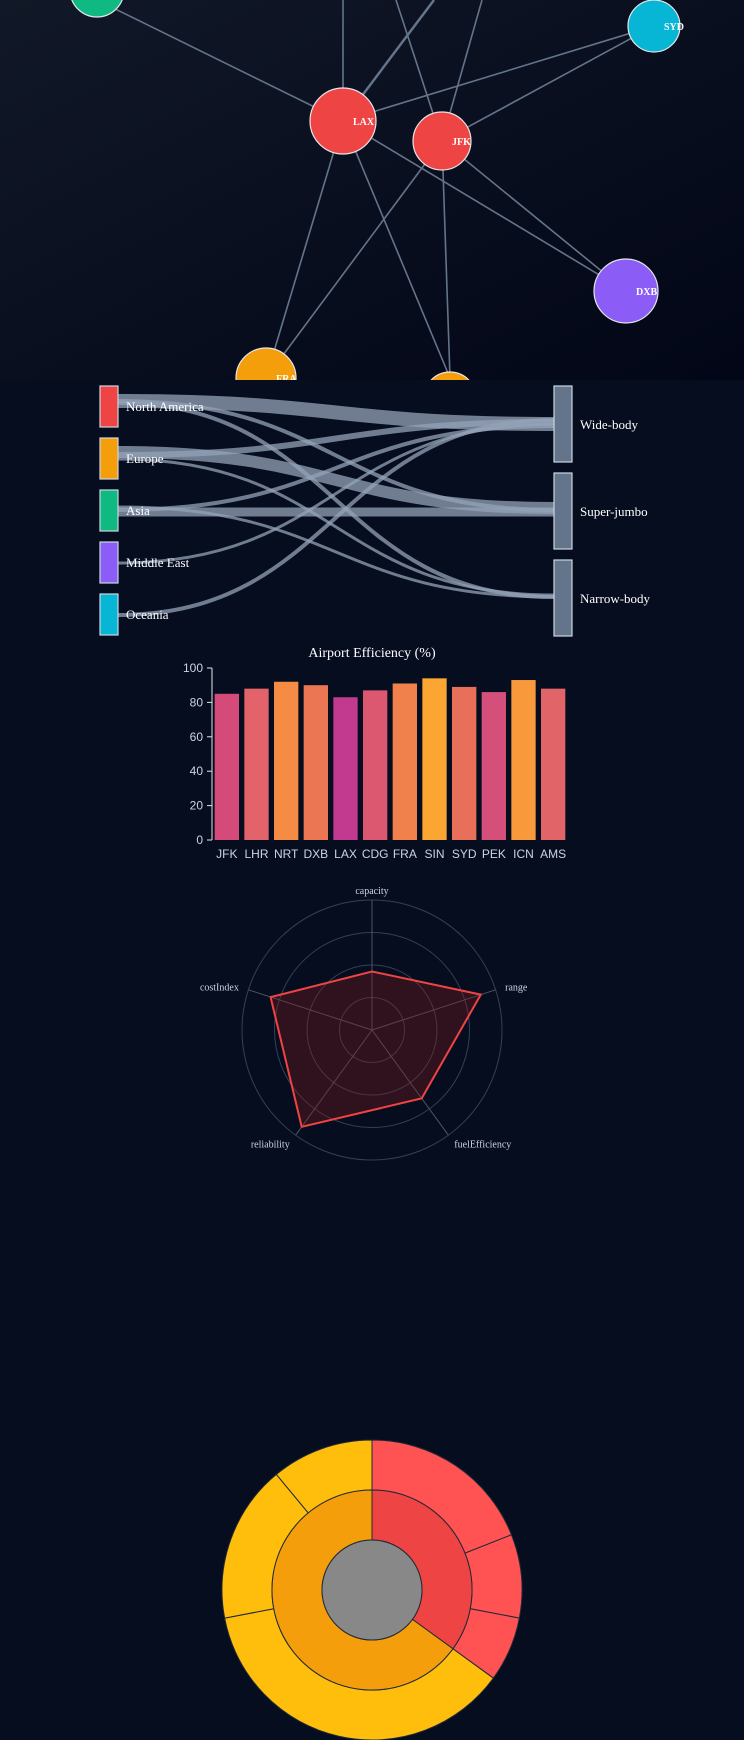 This screenshot has width=744, height=1740. I want to click on x-tick-label: DXB, so click(315, 854).